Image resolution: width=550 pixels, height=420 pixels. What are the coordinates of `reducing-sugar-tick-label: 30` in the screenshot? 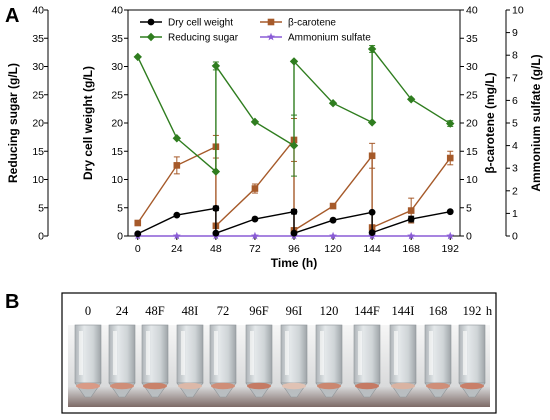 It's located at (38, 67).